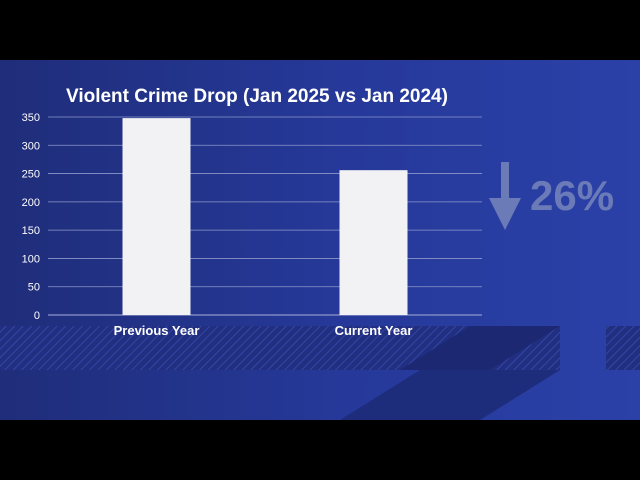 Image resolution: width=640 pixels, height=480 pixels. What do you see at coordinates (157, 330) in the screenshot?
I see `x-category-label: Previous Year` at bounding box center [157, 330].